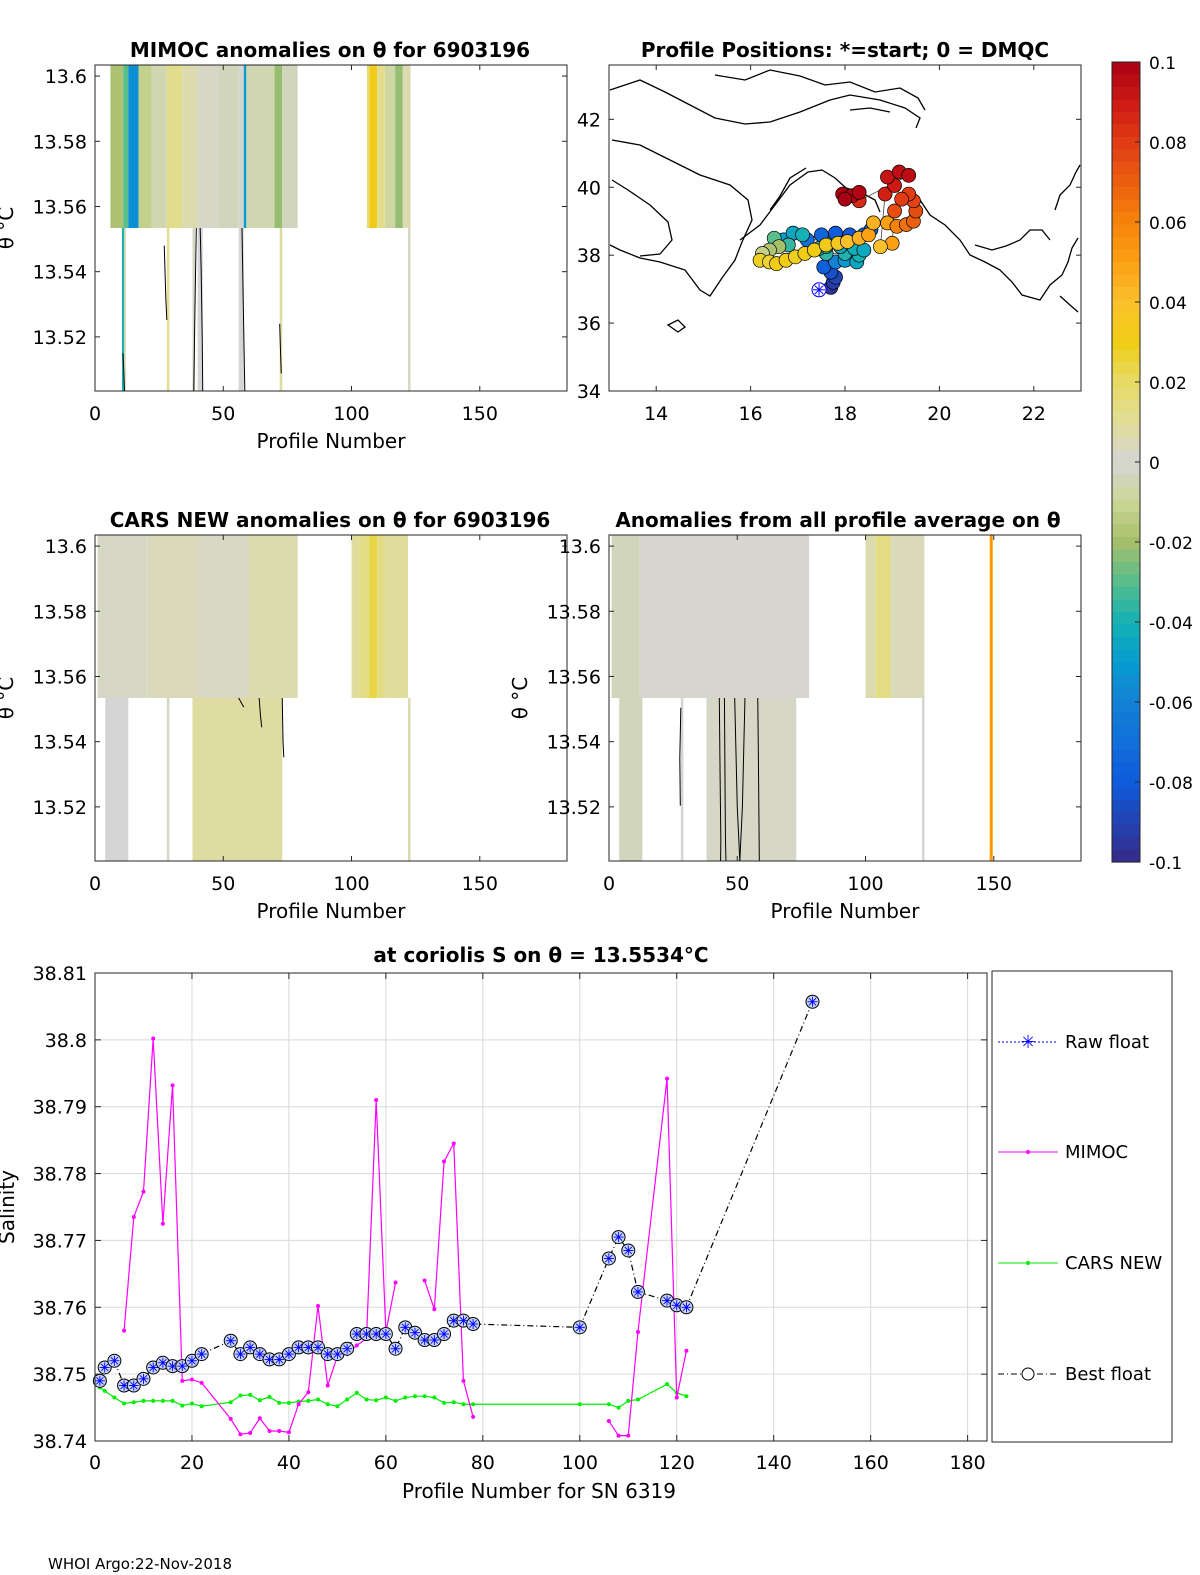 The width and height of the screenshot is (1200, 1575). I want to click on legend-label: CARS NEW, so click(1113, 1263).